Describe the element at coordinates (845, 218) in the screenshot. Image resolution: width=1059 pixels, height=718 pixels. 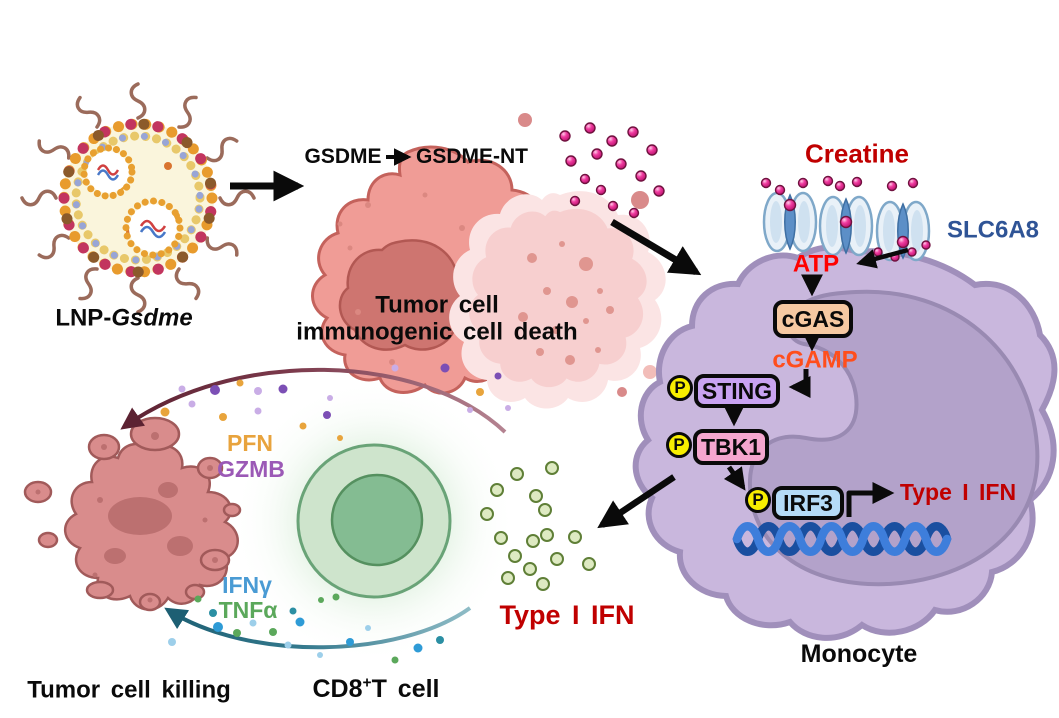
I see `creatine-dots-transport` at that location.